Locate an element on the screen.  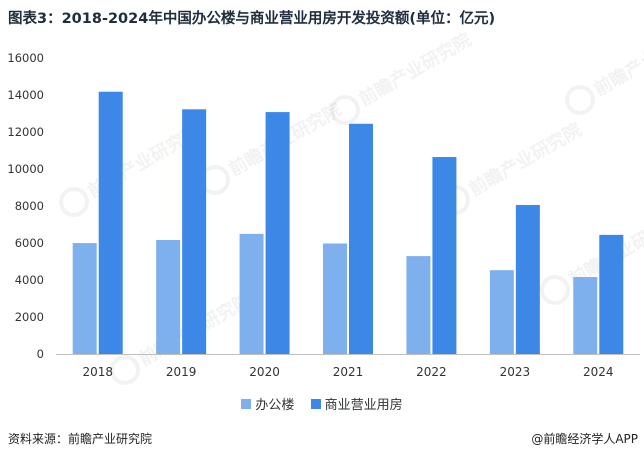
bar-commercial-2018 is located at coordinates (110, 222).